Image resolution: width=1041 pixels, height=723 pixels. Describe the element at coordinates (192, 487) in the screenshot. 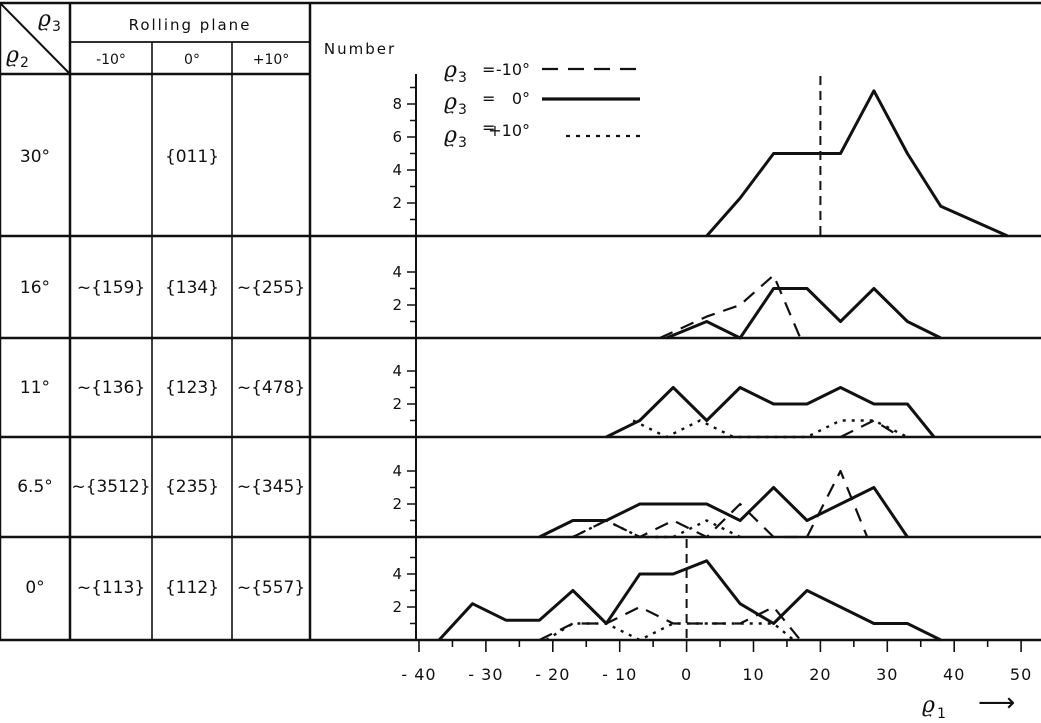

I see `row-6-5-plane-0: {235}` at that location.